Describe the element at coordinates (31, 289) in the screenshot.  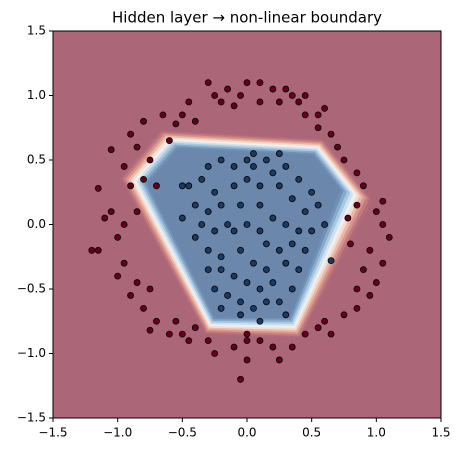
I see `y-tick-label: −0.5` at that location.